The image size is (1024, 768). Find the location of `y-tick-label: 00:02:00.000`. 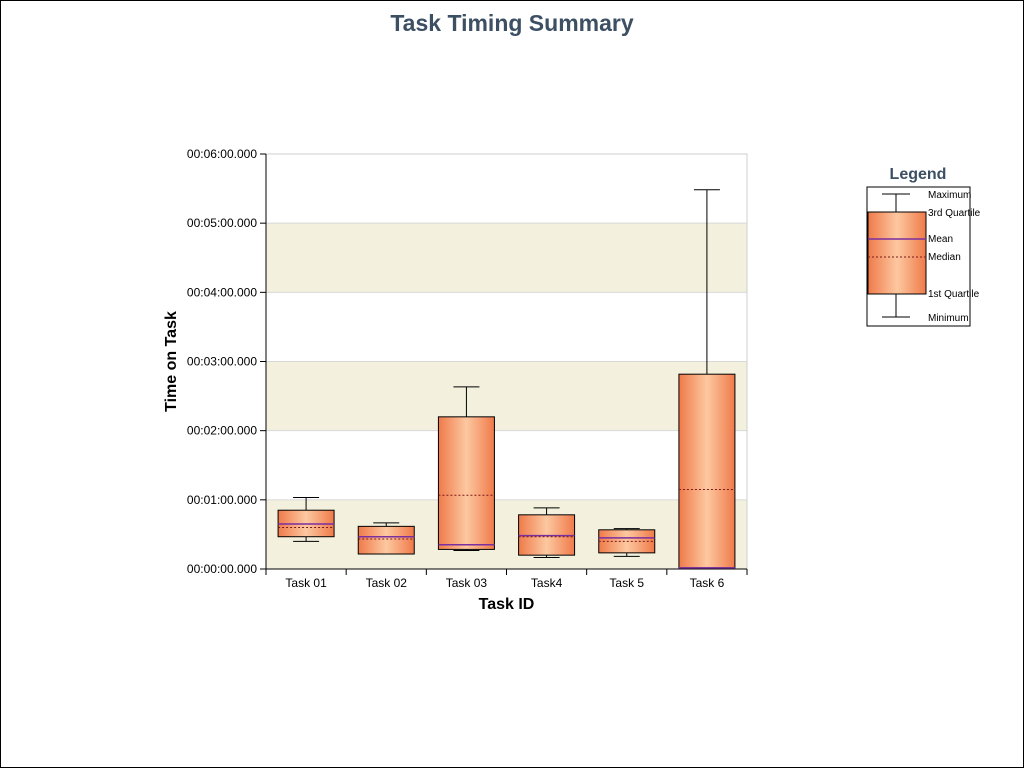

y-tick-label: 00:02:00.000 is located at coordinates (222, 431).